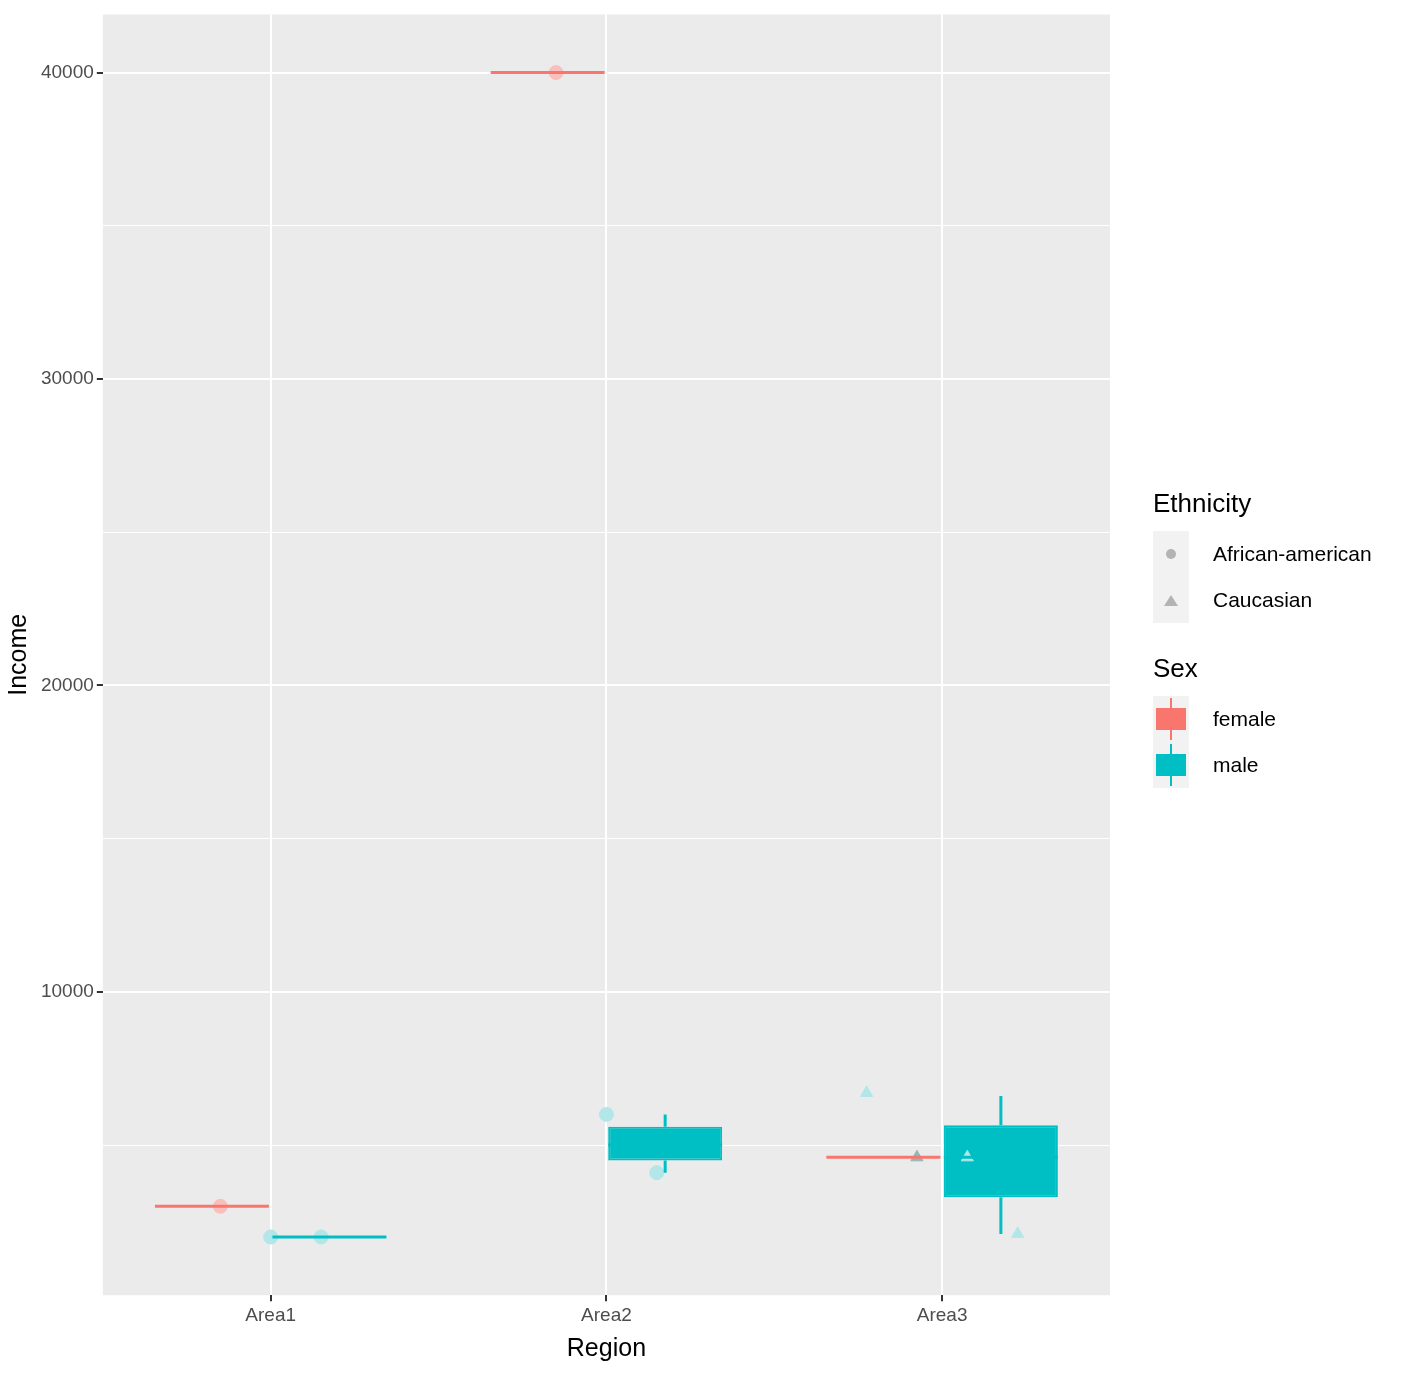  What do you see at coordinates (67, 684) in the screenshot?
I see `y-tick-label: 20000` at bounding box center [67, 684].